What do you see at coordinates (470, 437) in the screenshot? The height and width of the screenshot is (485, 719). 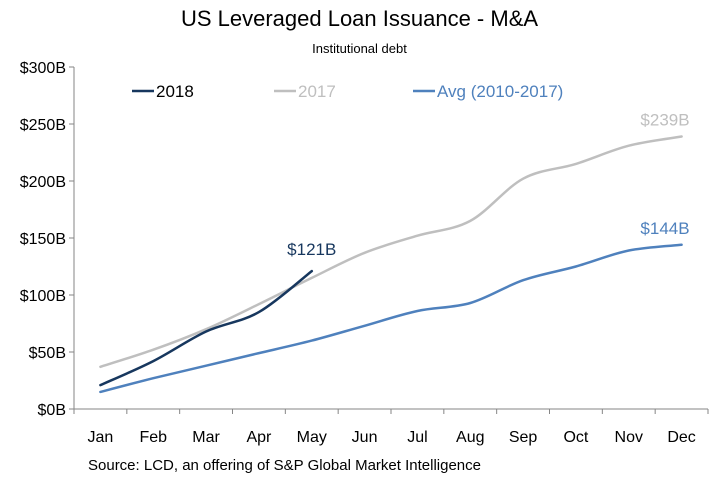 I see `x-tick-label: Aug` at bounding box center [470, 437].